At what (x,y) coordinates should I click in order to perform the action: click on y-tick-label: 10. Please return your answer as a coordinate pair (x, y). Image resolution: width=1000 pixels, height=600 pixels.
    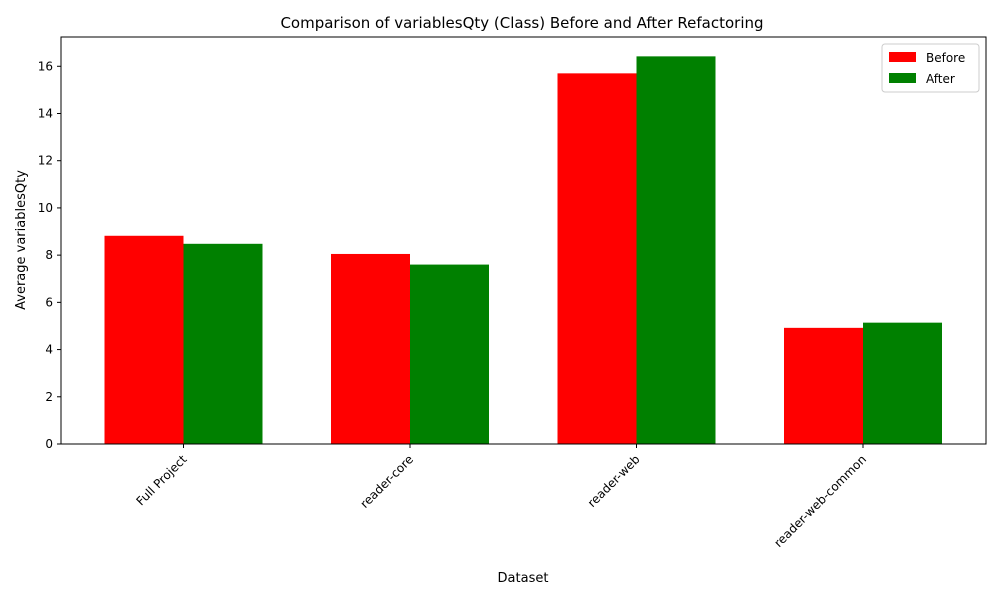
    Looking at the image, I should click on (45, 208).